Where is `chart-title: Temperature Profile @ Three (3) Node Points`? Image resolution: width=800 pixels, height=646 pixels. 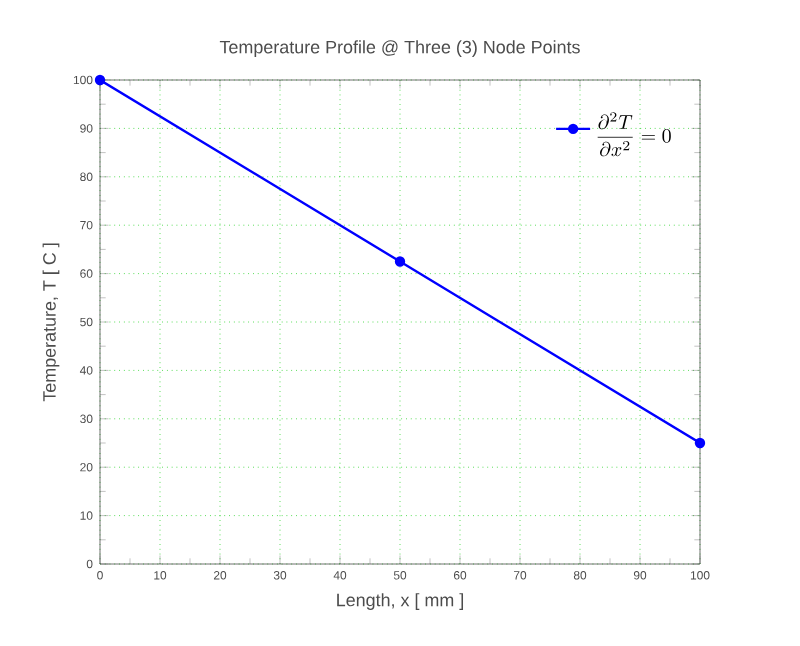
chart-title: Temperature Profile @ Three (3) Node Points is located at coordinates (399, 48).